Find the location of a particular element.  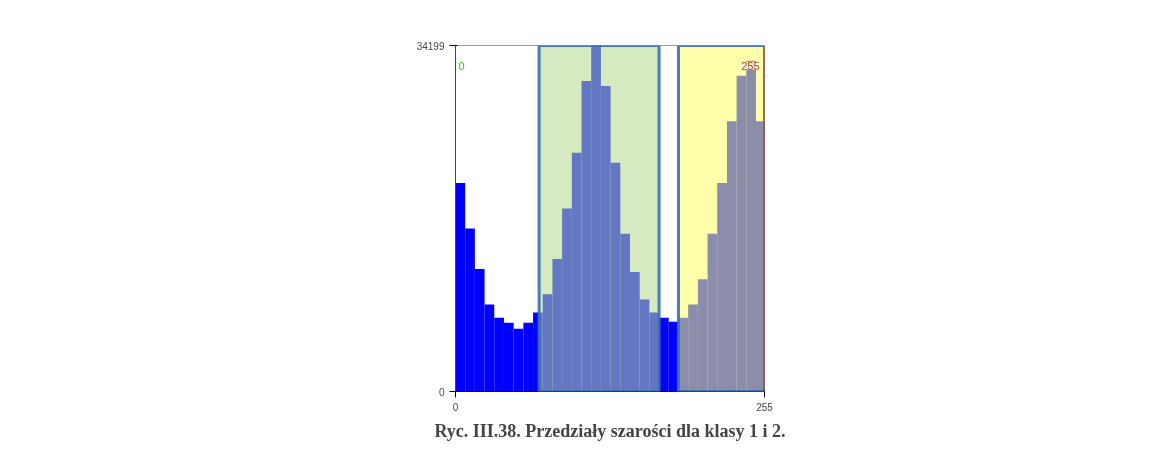

ref-line-label: 255 is located at coordinates (750, 65).